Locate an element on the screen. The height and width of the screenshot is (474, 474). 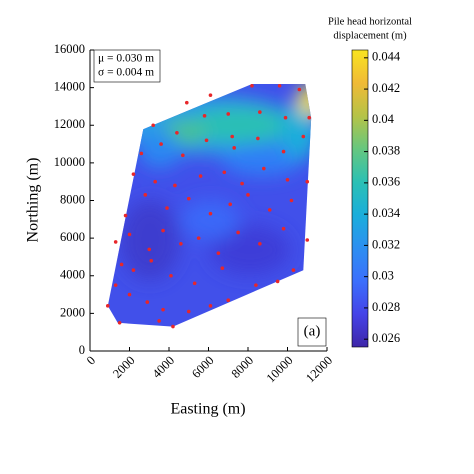
y-tick-label: 16000 is located at coordinates (69, 49).